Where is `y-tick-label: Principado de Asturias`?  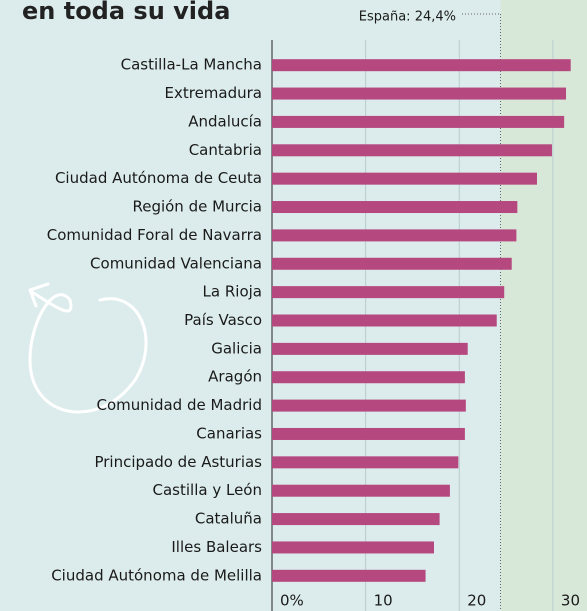
y-tick-label: Principado de Asturias is located at coordinates (178, 462).